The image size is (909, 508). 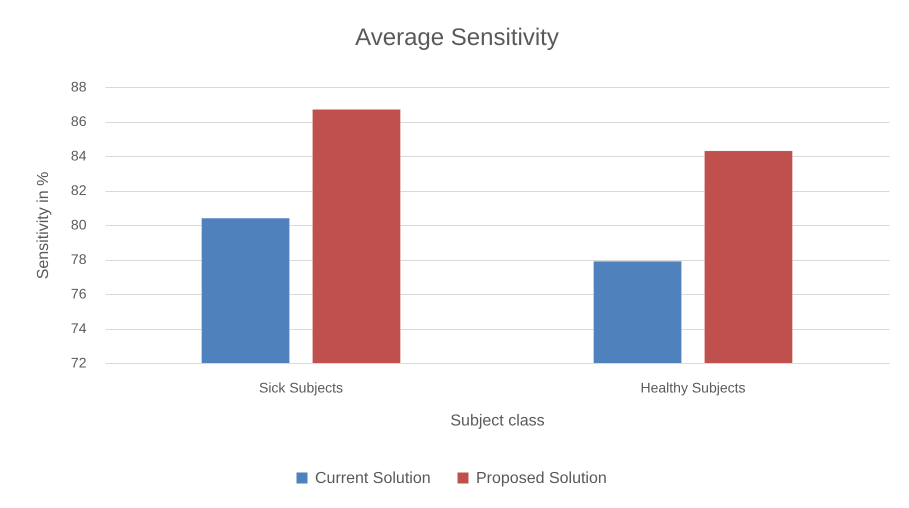 What do you see at coordinates (301, 388) in the screenshot?
I see `x-tick-label: Sick Subjects` at bounding box center [301, 388].